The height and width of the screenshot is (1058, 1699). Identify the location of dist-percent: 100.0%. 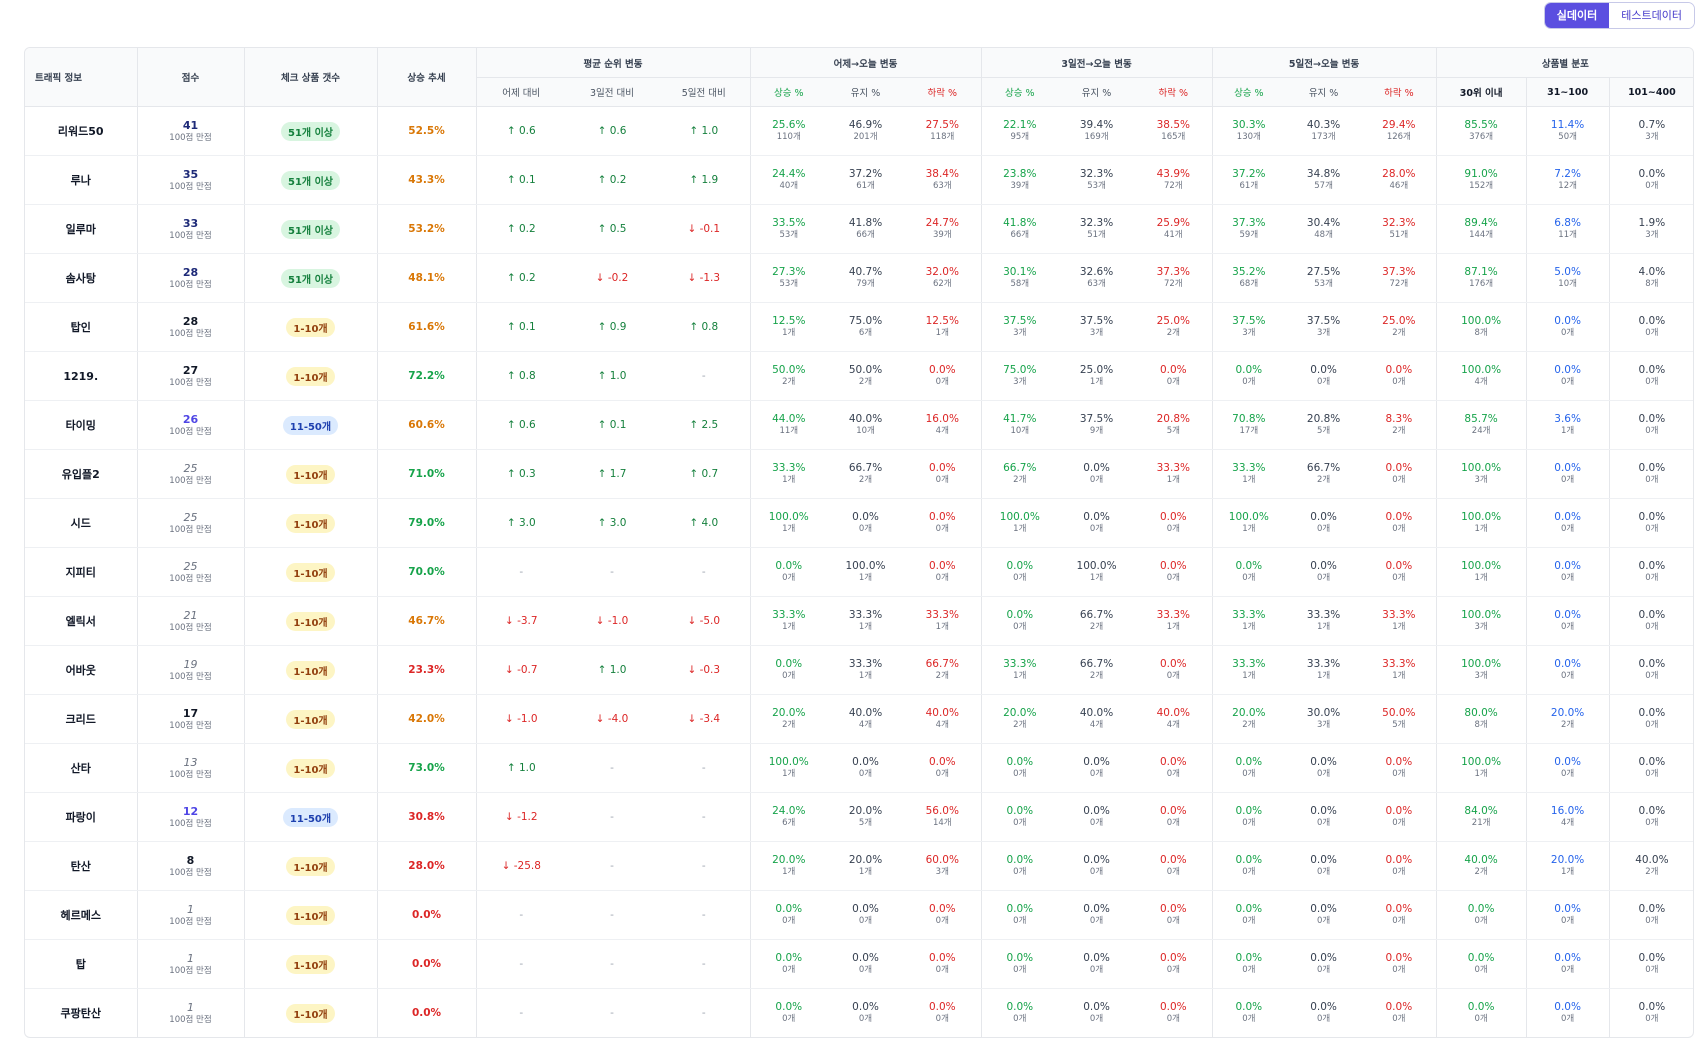
(1481, 468).